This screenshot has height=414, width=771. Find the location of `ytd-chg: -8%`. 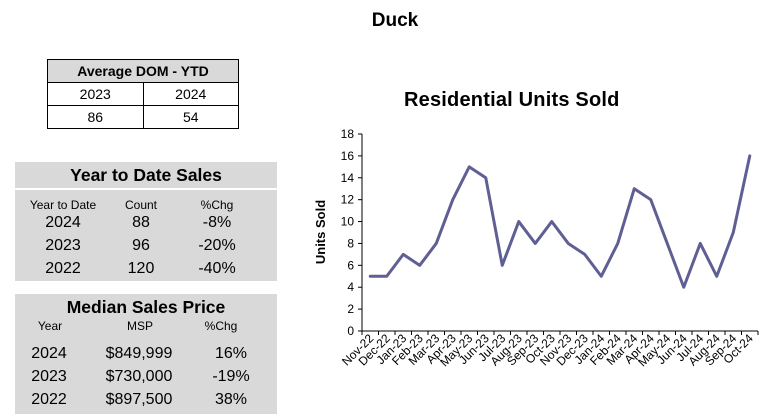

ytd-chg: -8% is located at coordinates (217, 222).